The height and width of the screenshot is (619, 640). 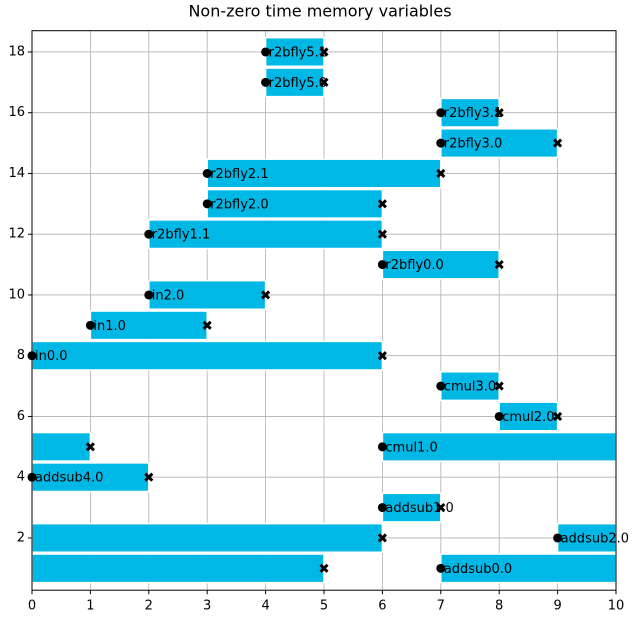 I want to click on variable-label: r2bfly5.0, so click(x=298, y=83).